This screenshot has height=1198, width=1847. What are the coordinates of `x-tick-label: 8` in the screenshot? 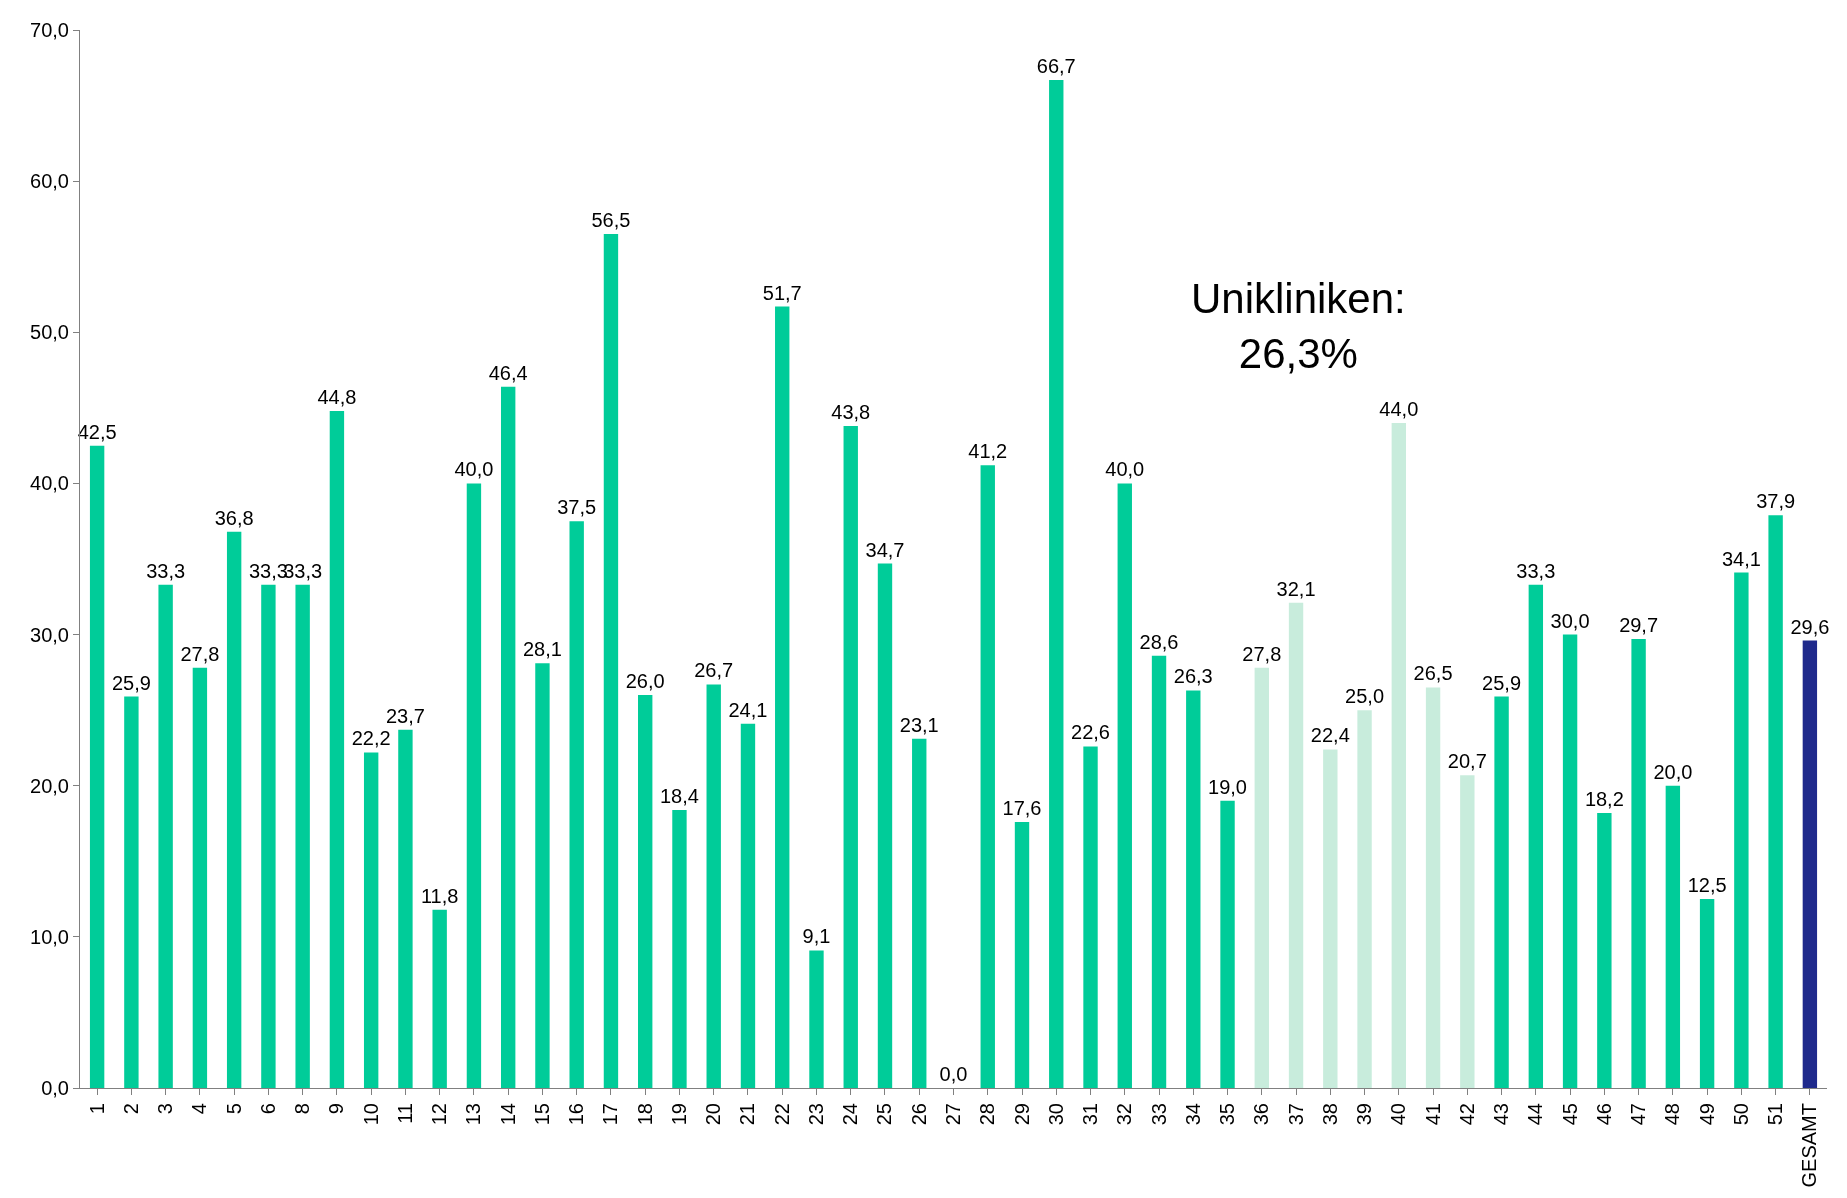 It's located at (302, 1109).